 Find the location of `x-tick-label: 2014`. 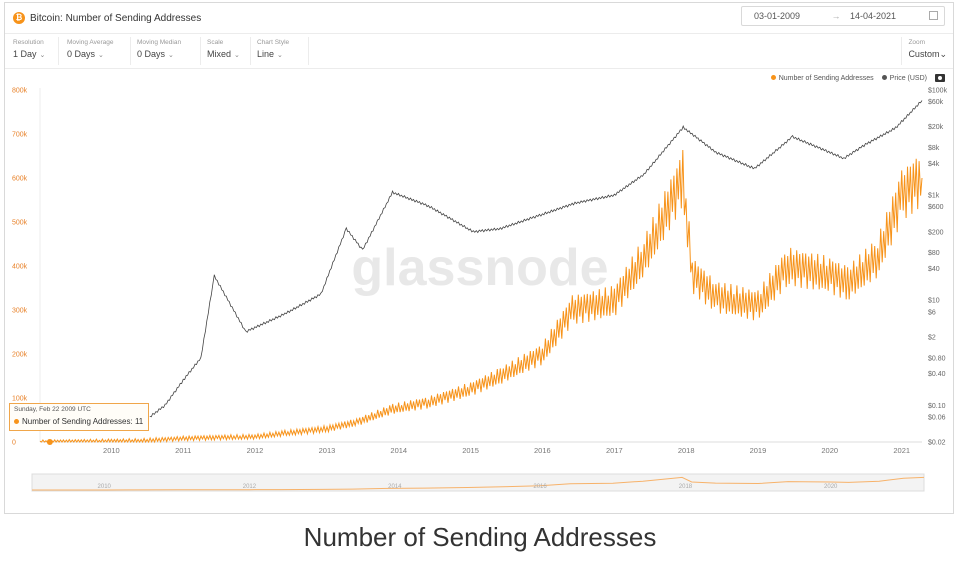

x-tick-label: 2014 is located at coordinates (398, 450).